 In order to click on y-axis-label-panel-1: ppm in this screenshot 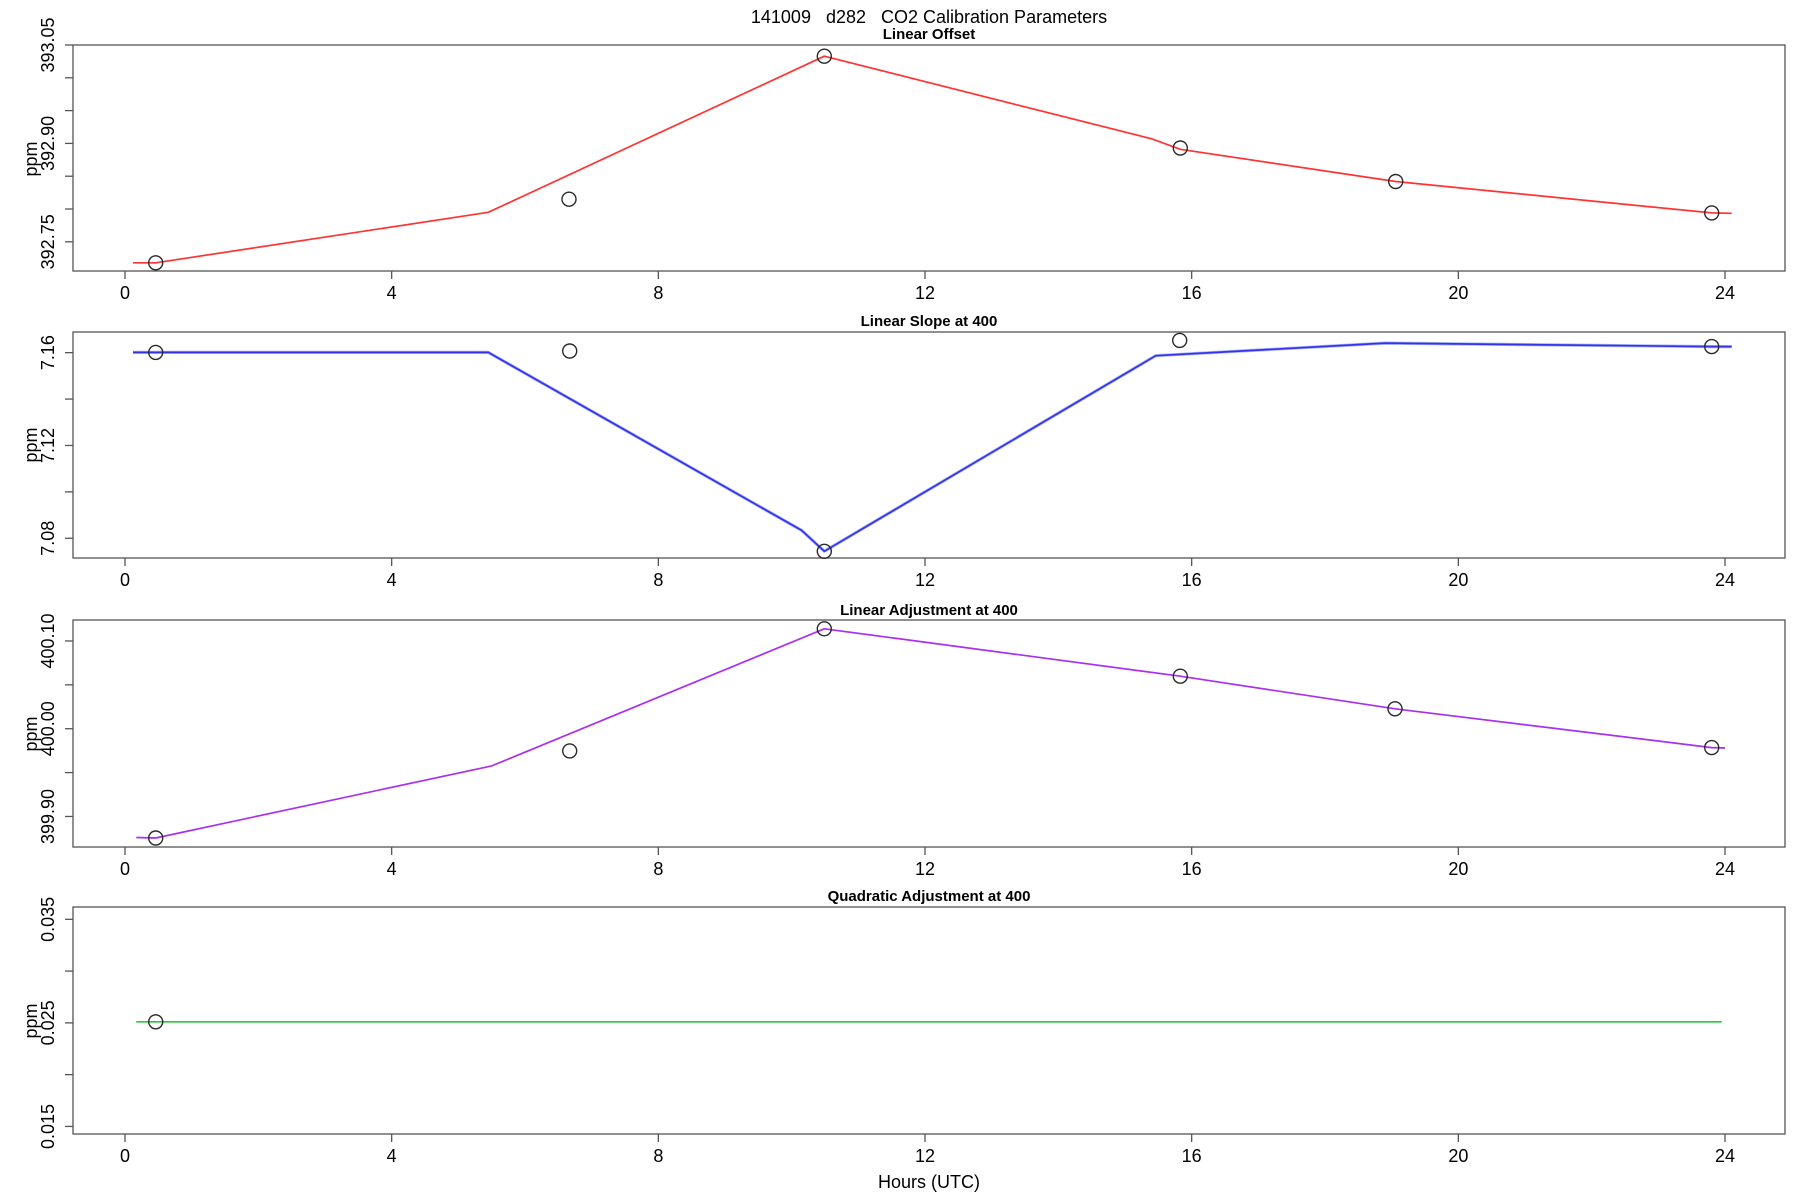, I will do `click(31, 159)`.